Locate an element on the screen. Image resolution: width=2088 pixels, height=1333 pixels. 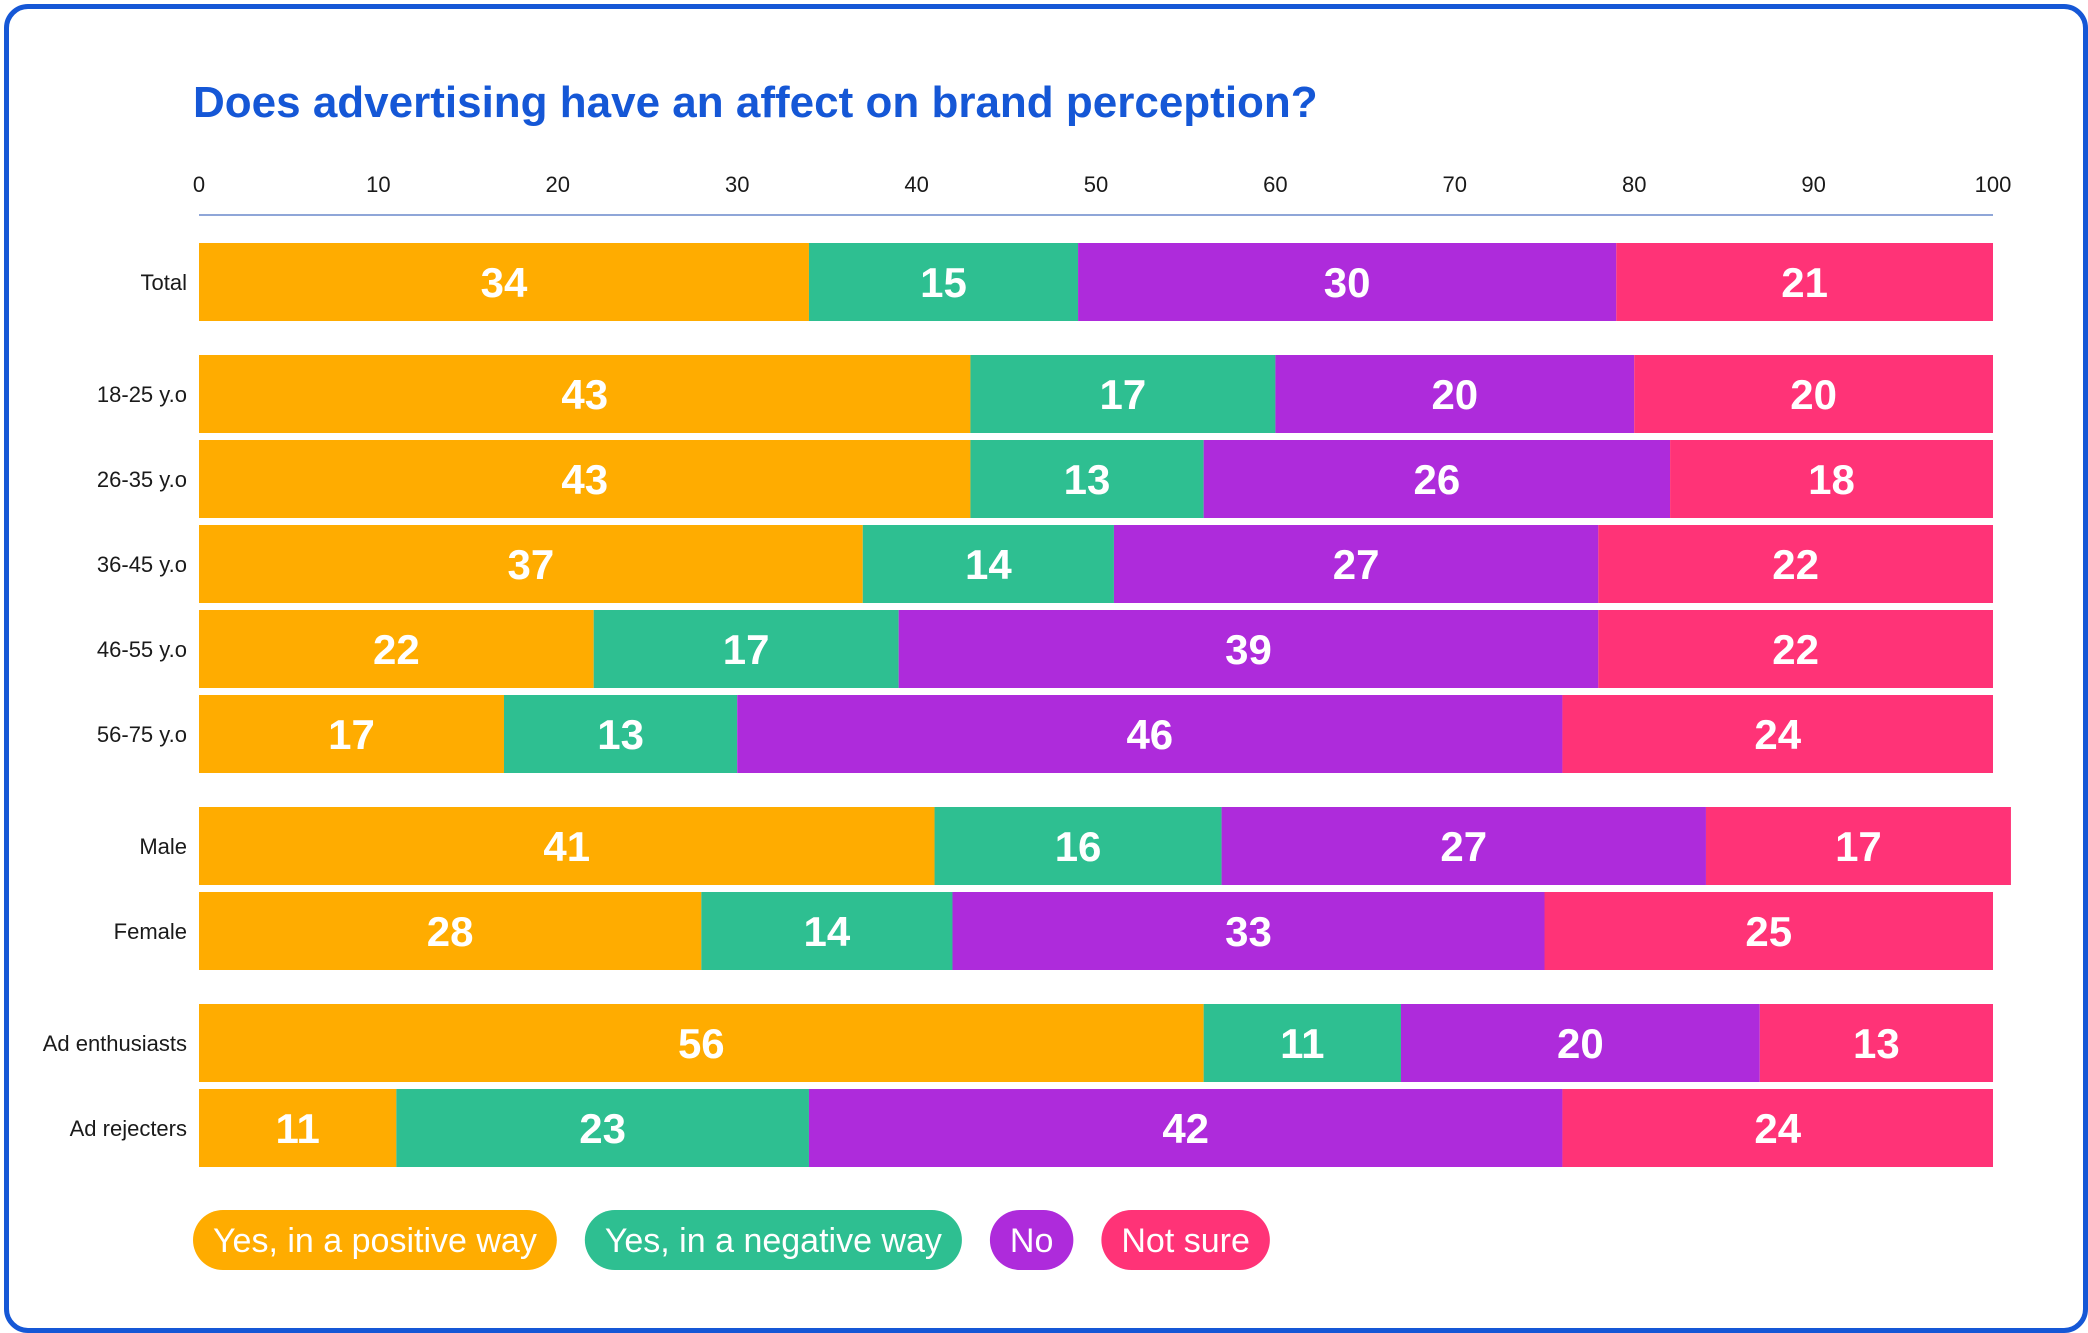
data-label: 42 is located at coordinates (1185, 1128).